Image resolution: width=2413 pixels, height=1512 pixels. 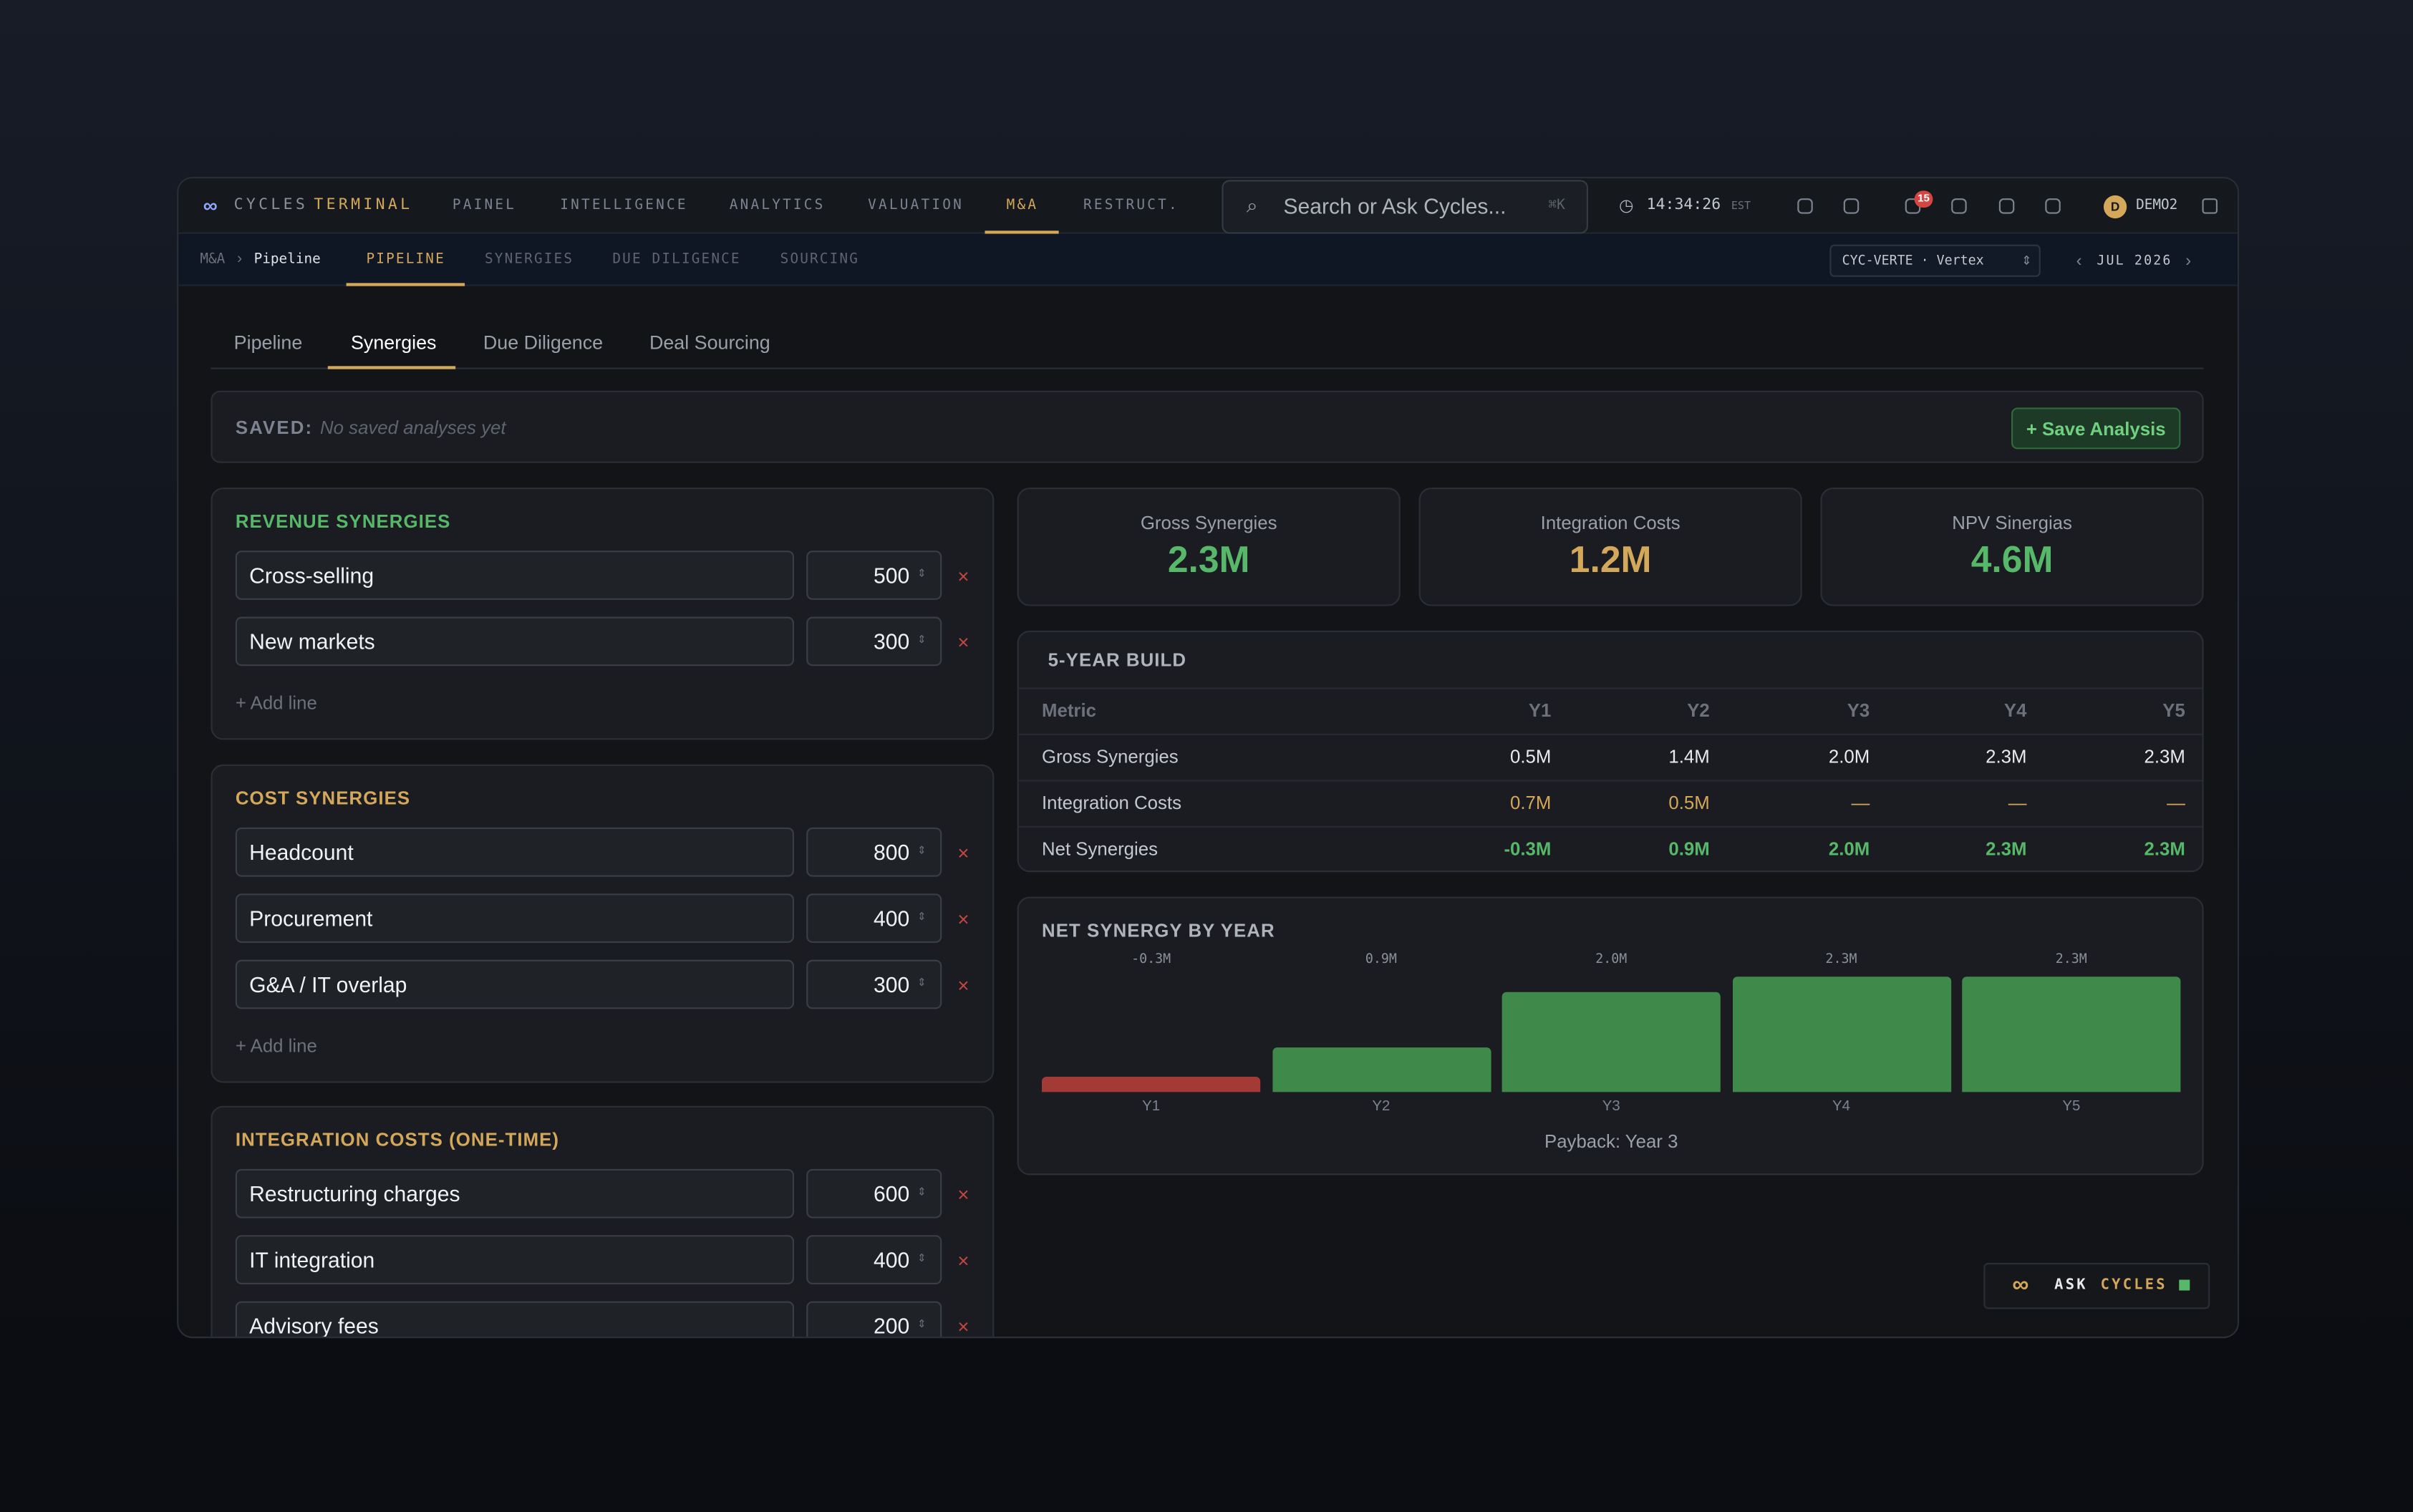 What do you see at coordinates (1610, 523) in the screenshot?
I see `kpi-label: Integration Costs` at bounding box center [1610, 523].